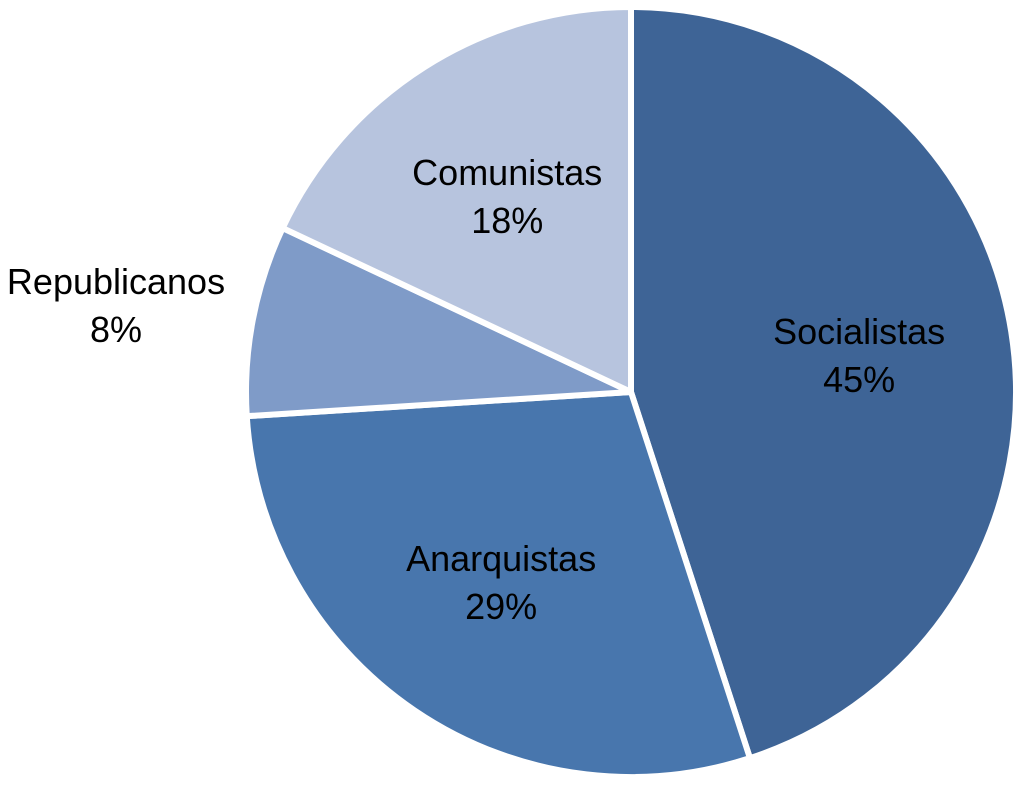  I want to click on slice-name-label-comunistas: Comunistas, so click(507, 172).